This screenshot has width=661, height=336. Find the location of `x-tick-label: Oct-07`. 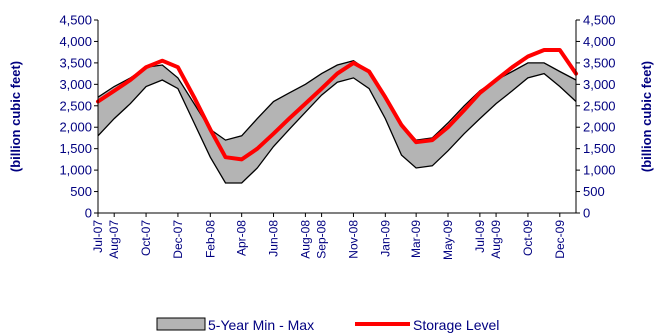

x-tick-label: Oct-07 is located at coordinates (146, 238).